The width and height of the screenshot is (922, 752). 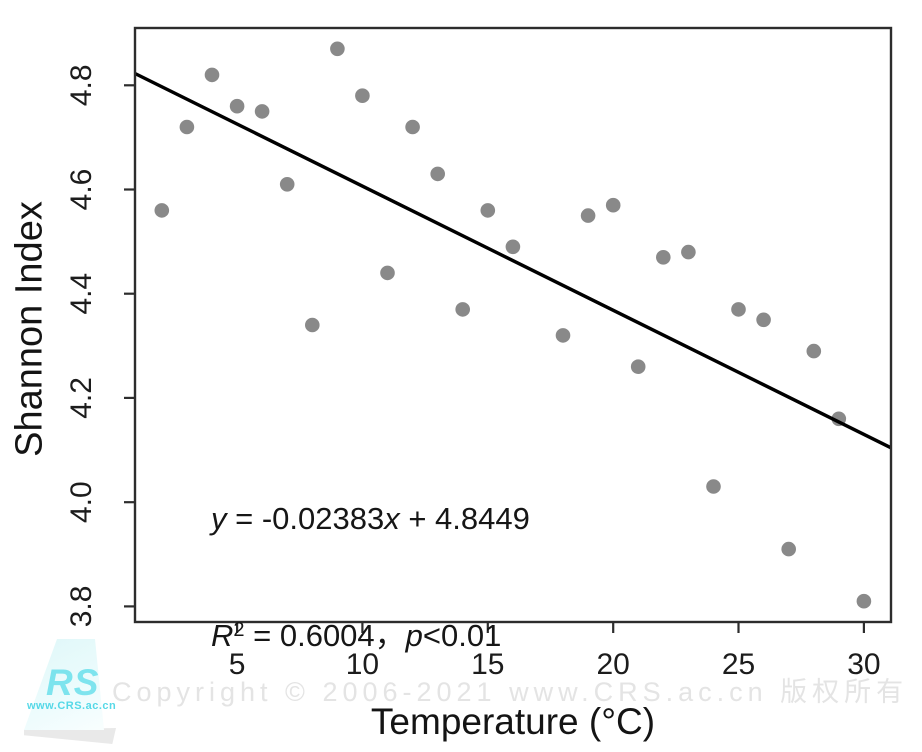 I want to click on r-squared-exponent: 2, so click(x=239, y=630).